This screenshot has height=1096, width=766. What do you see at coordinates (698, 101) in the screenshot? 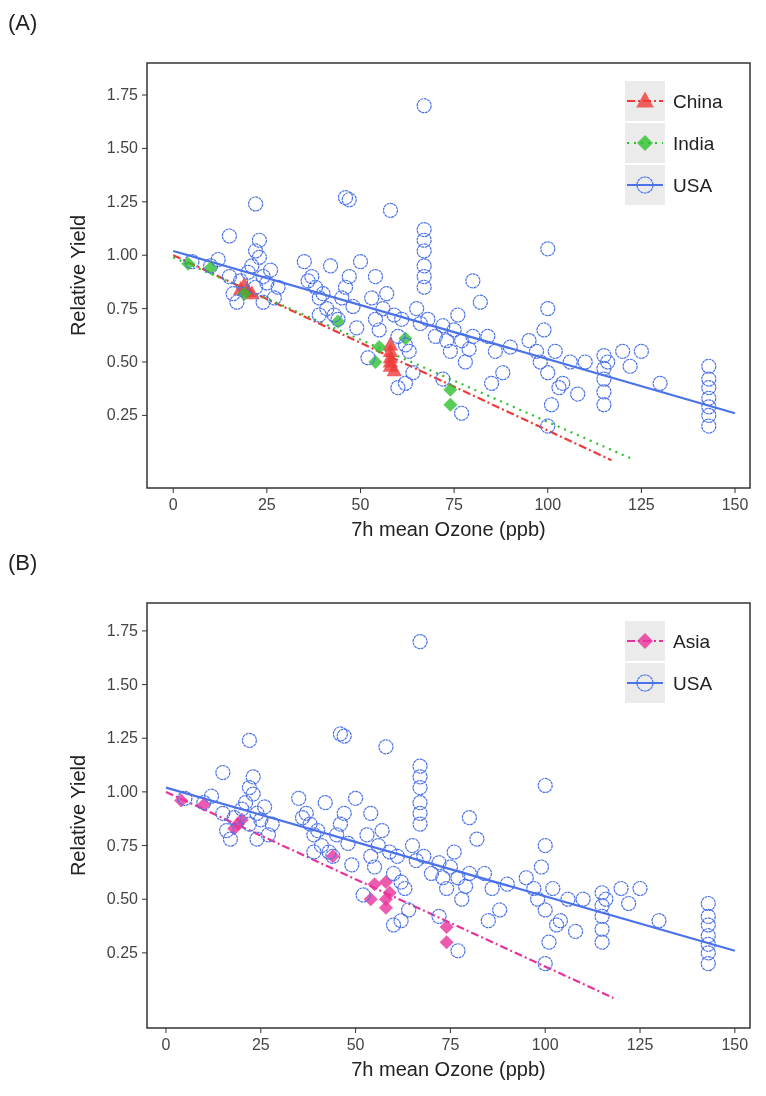
I see `legend-label: China` at bounding box center [698, 101].